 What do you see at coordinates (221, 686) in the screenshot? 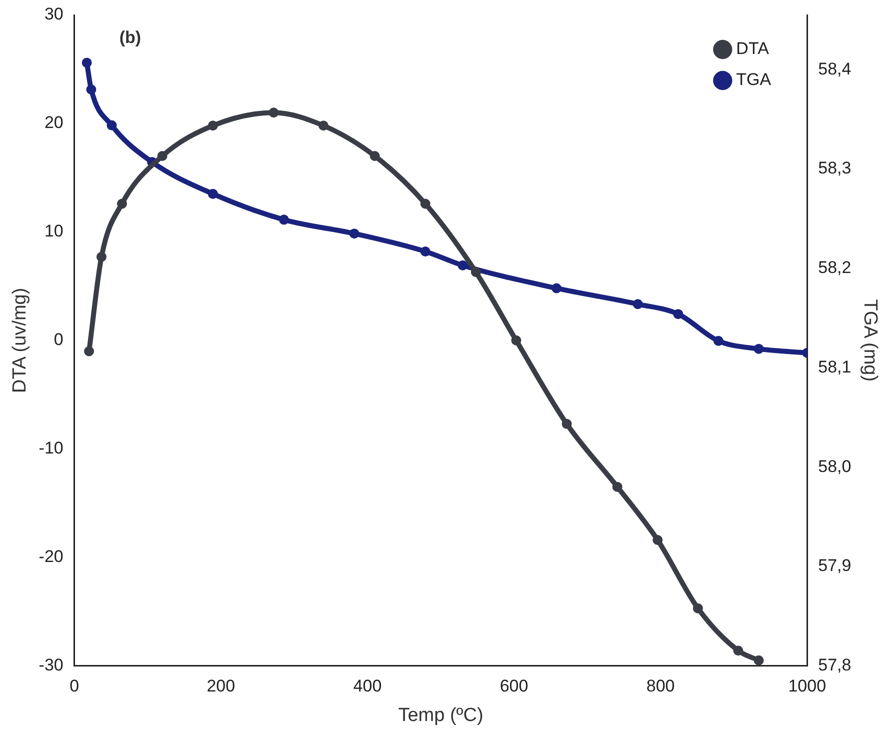
I see `x-tick-label: 200` at bounding box center [221, 686].